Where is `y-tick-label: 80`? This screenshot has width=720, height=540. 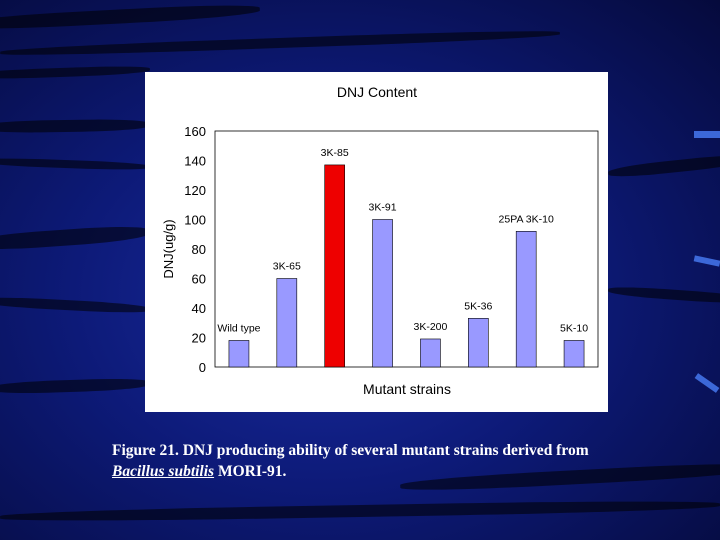
y-tick-label: 80 is located at coordinates (199, 249).